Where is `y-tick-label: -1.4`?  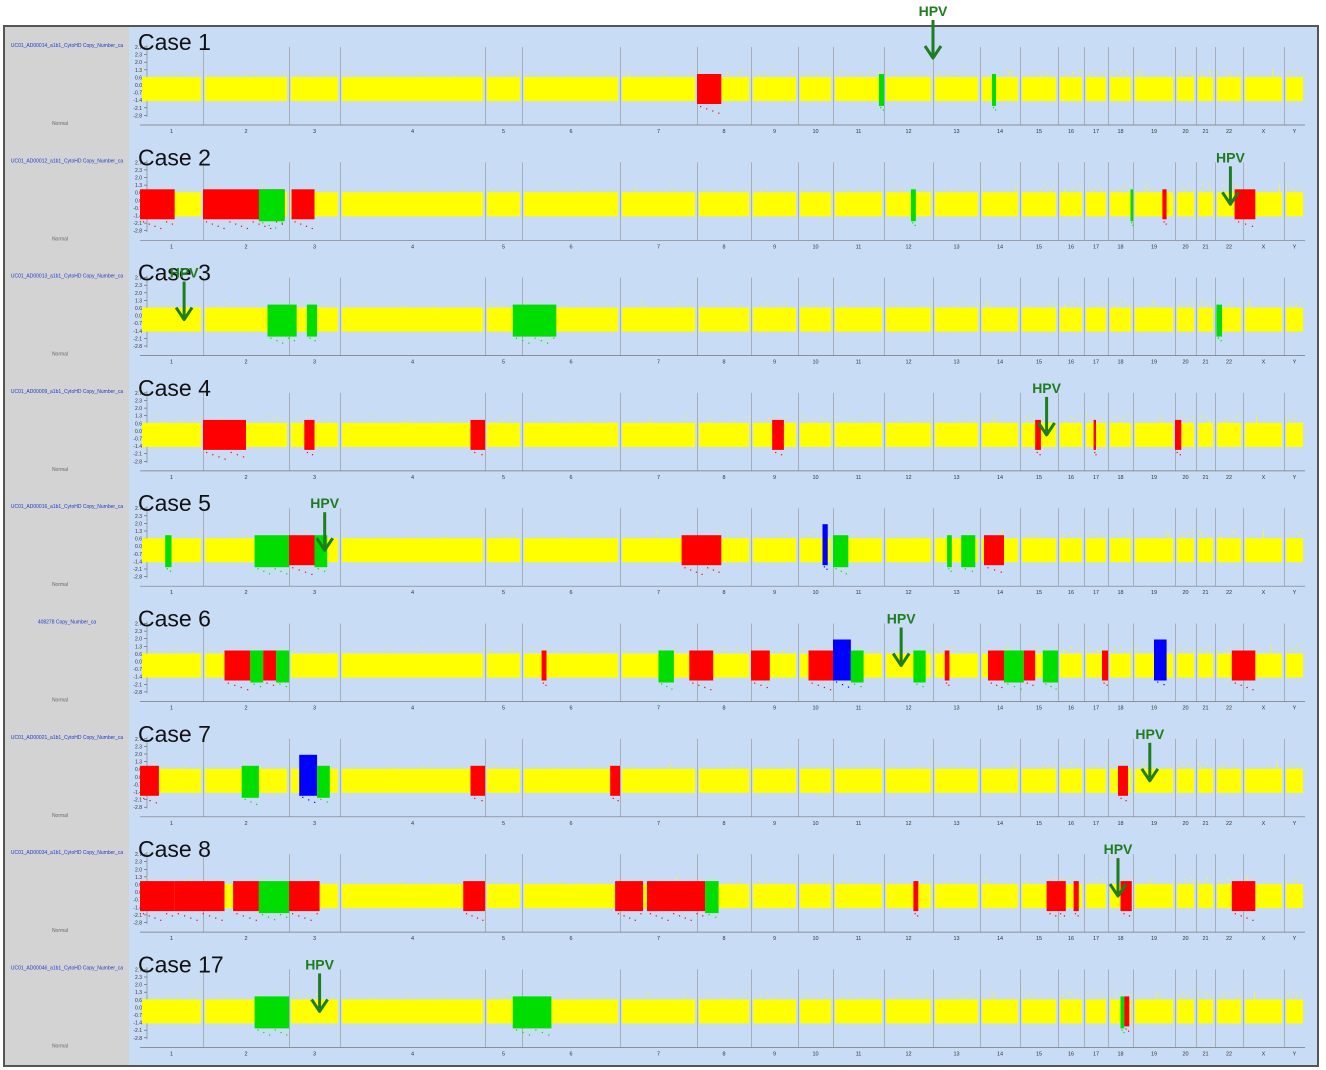 y-tick-label: -1.4 is located at coordinates (137, 101).